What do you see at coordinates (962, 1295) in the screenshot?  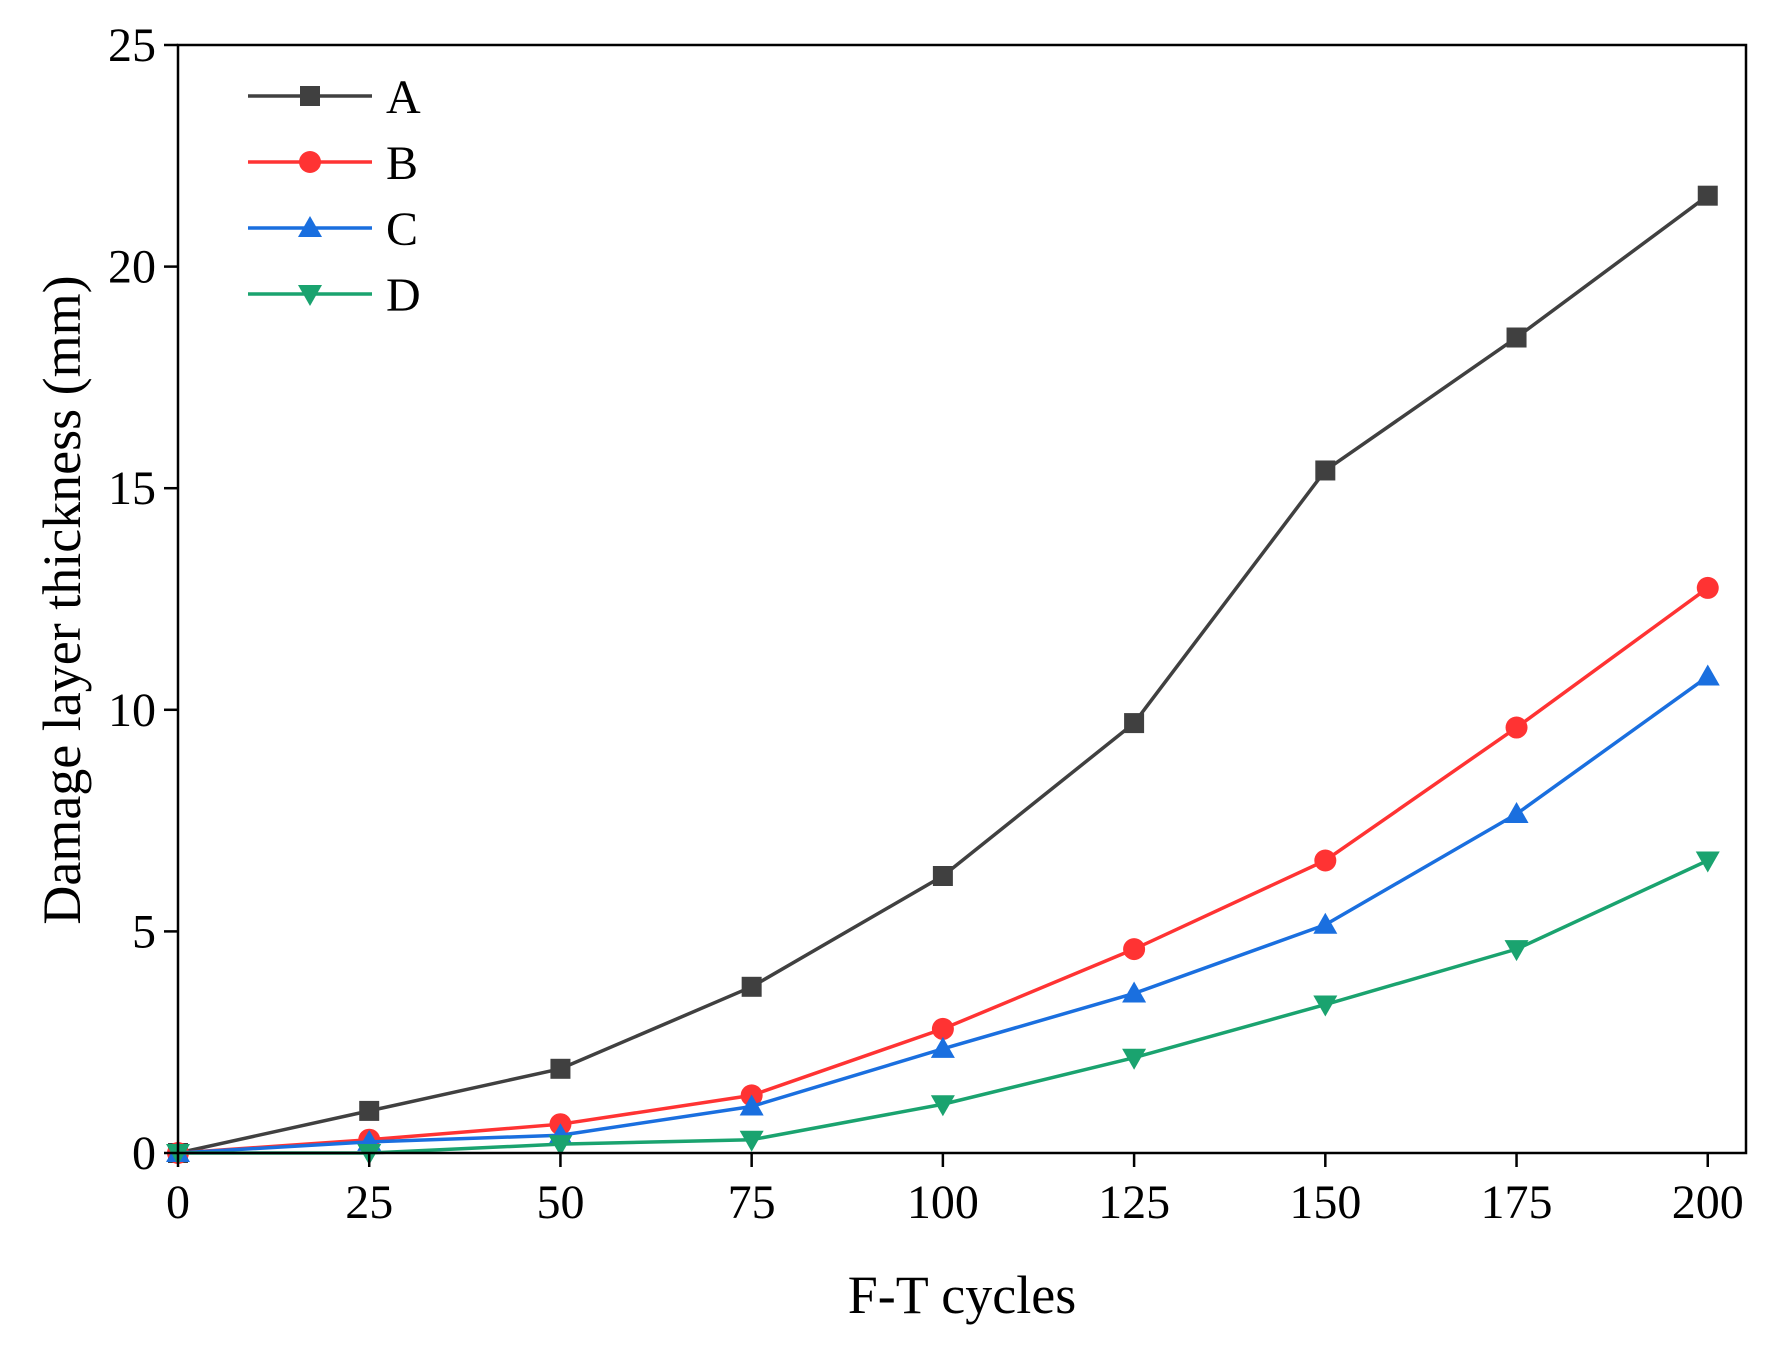 I see `x-axis-title: F-T cycles` at bounding box center [962, 1295].